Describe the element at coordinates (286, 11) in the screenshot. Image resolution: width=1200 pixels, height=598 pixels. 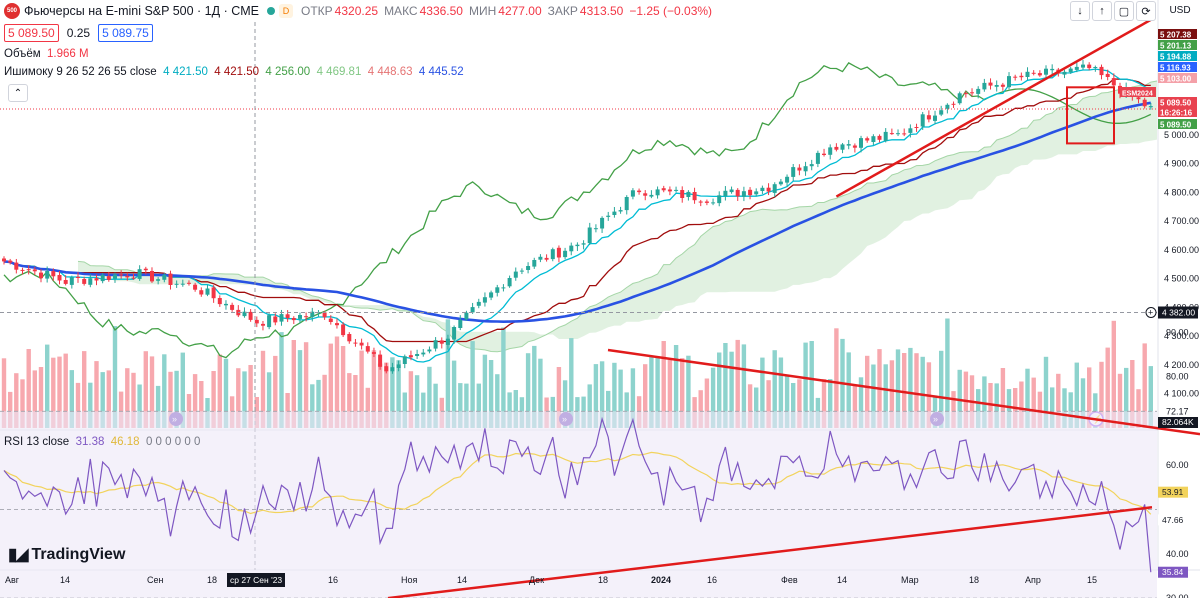
I see `delayed-badge: D` at that location.